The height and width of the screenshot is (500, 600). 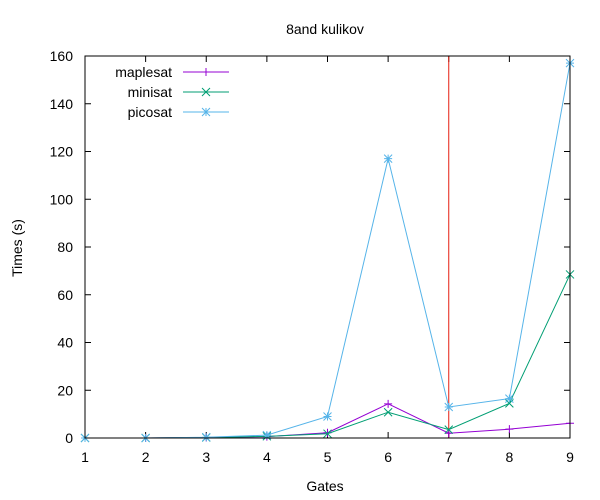 What do you see at coordinates (69, 438) in the screenshot?
I see `y-tick-label: 0` at bounding box center [69, 438].